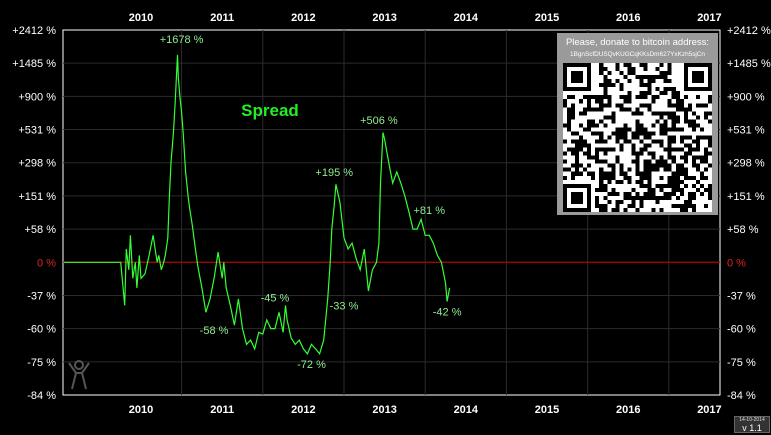 The width and height of the screenshot is (771, 435). Describe the element at coordinates (741, 363) in the screenshot. I see `y-tick-label-right: -75 %` at that location.